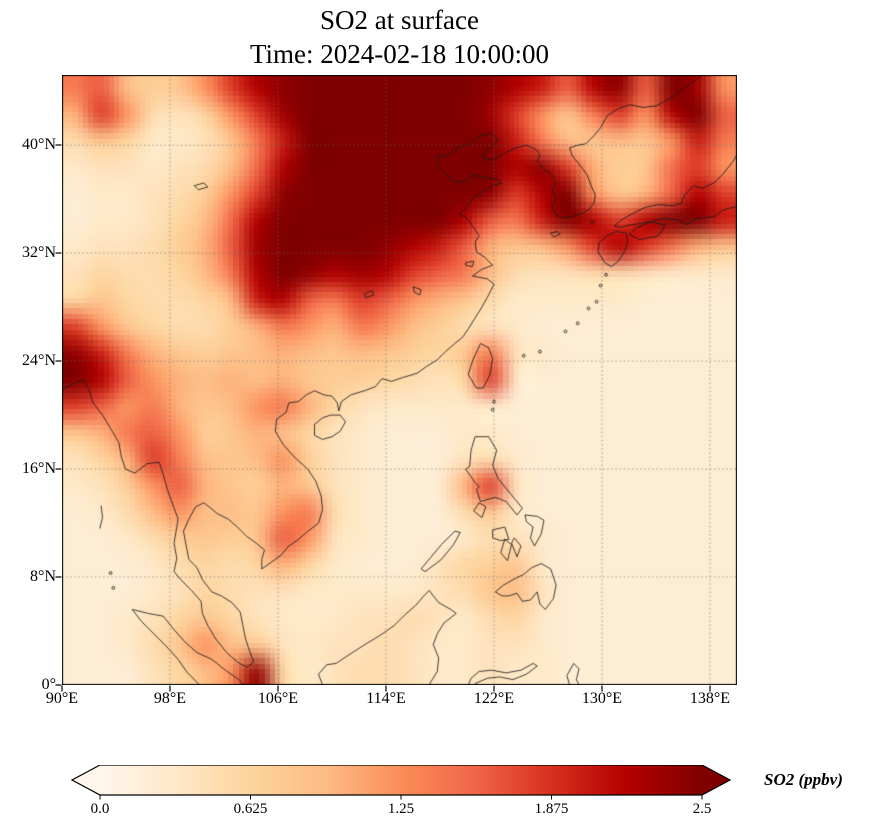 This screenshot has height=836, width=875. Describe the element at coordinates (39, 468) in the screenshot. I see `lat-tick-label: 16°N` at that location.